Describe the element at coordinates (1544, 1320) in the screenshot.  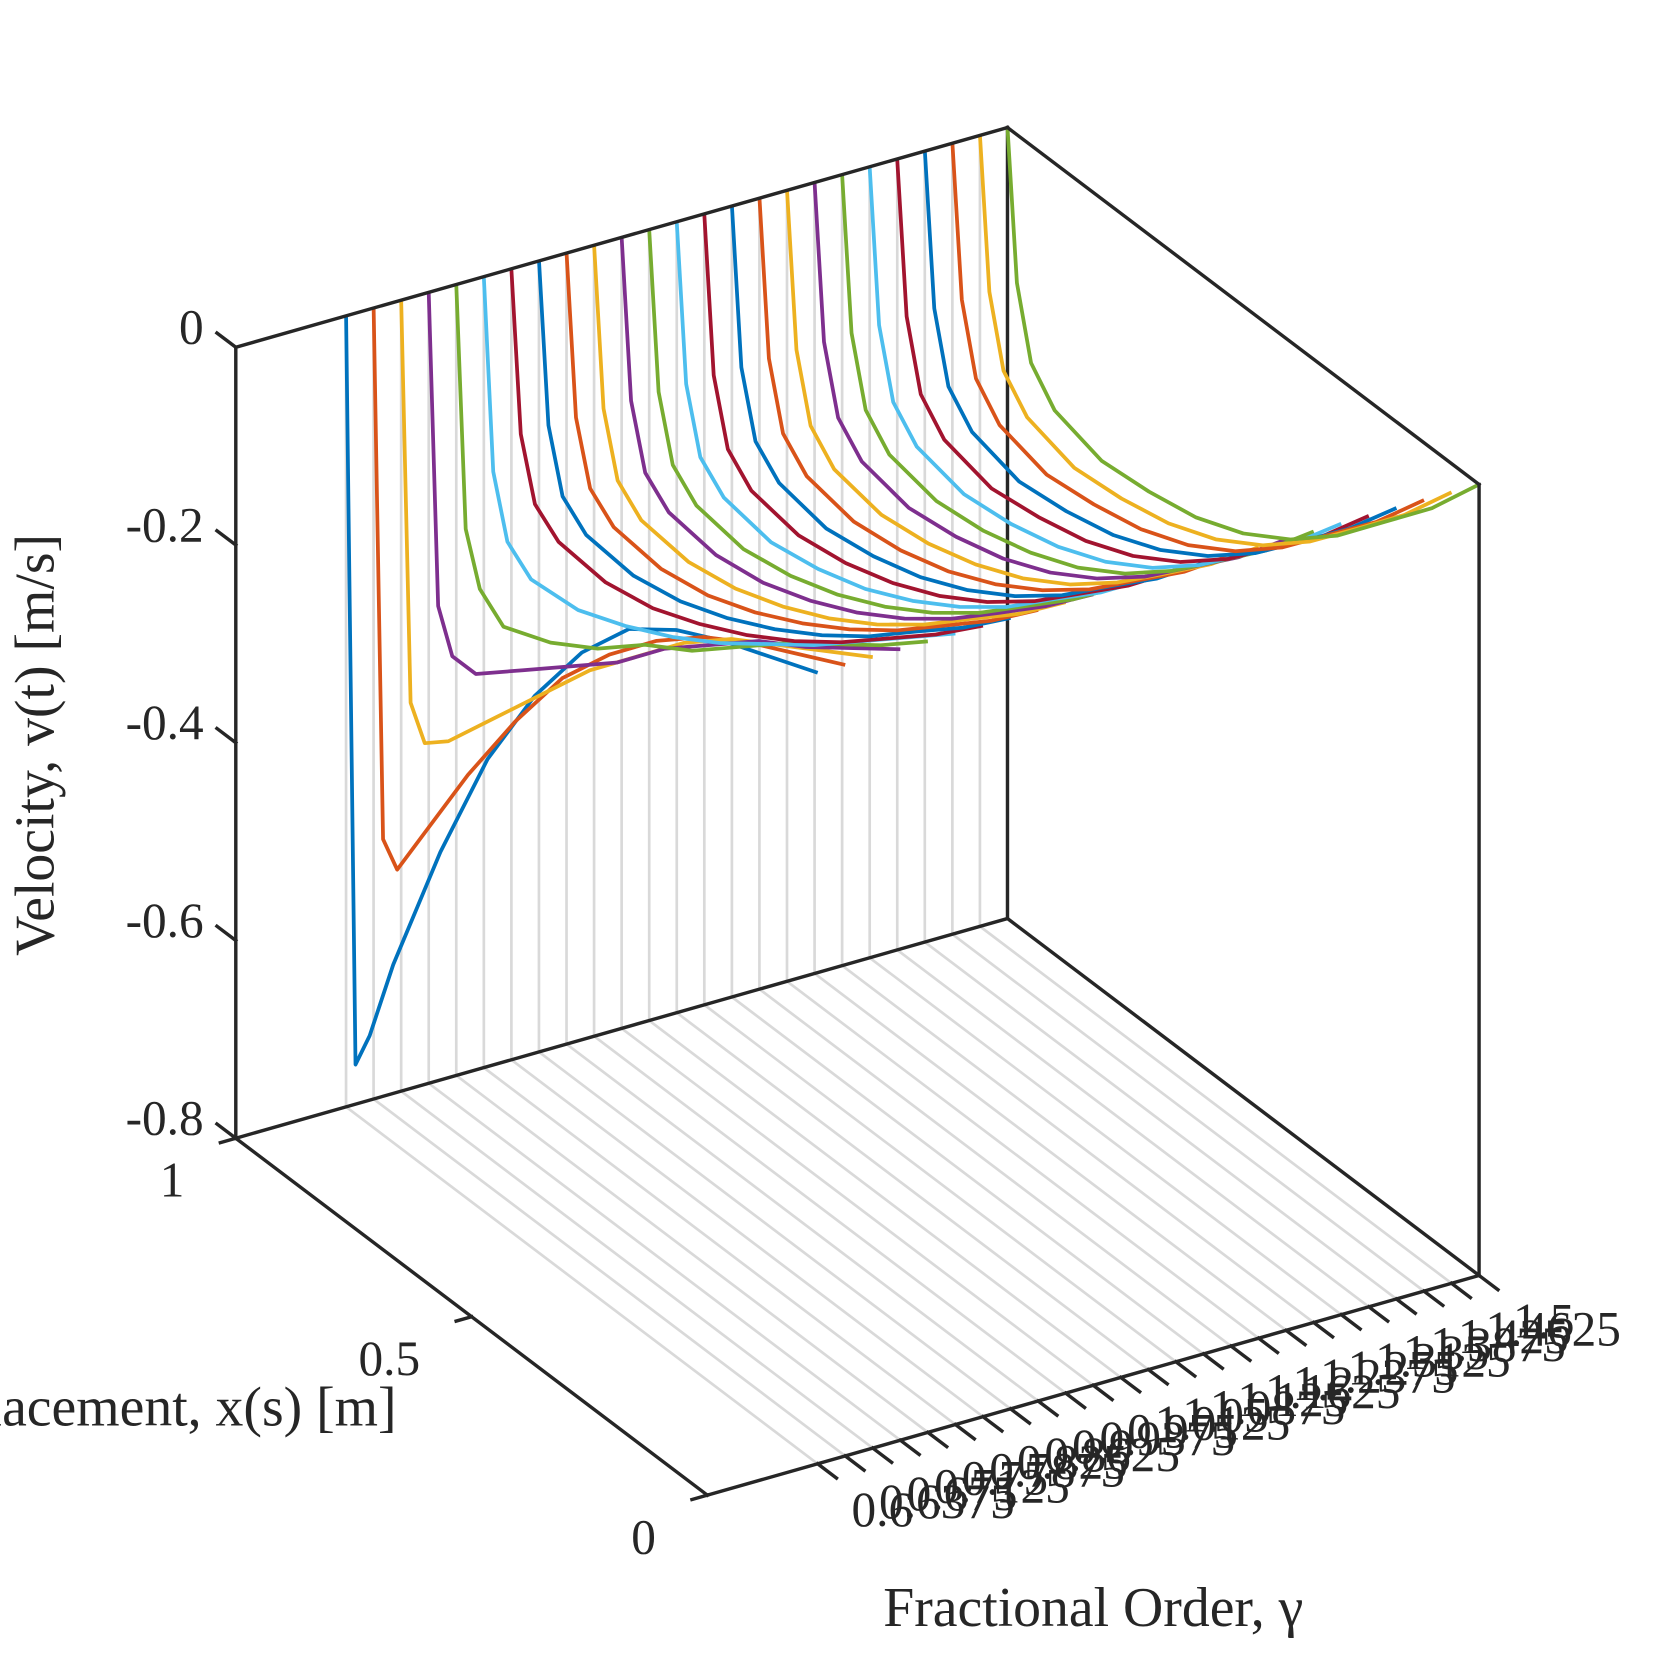
I see `y-tick-label: 1.5` at that location.